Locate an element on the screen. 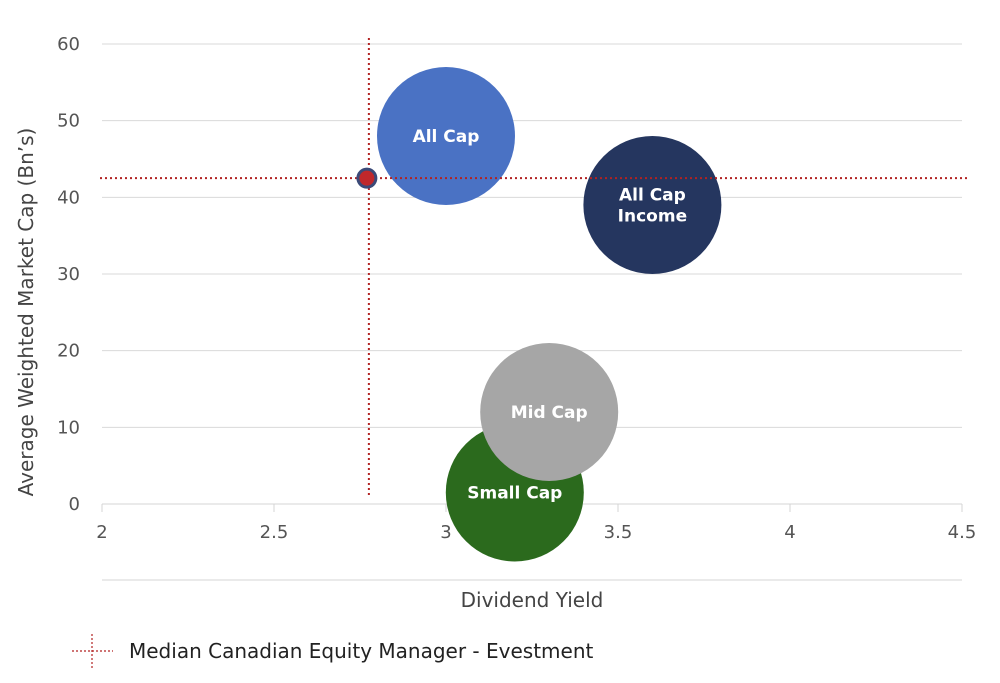 The height and width of the screenshot is (683, 1000). legend-marker is located at coordinates (92, 651).